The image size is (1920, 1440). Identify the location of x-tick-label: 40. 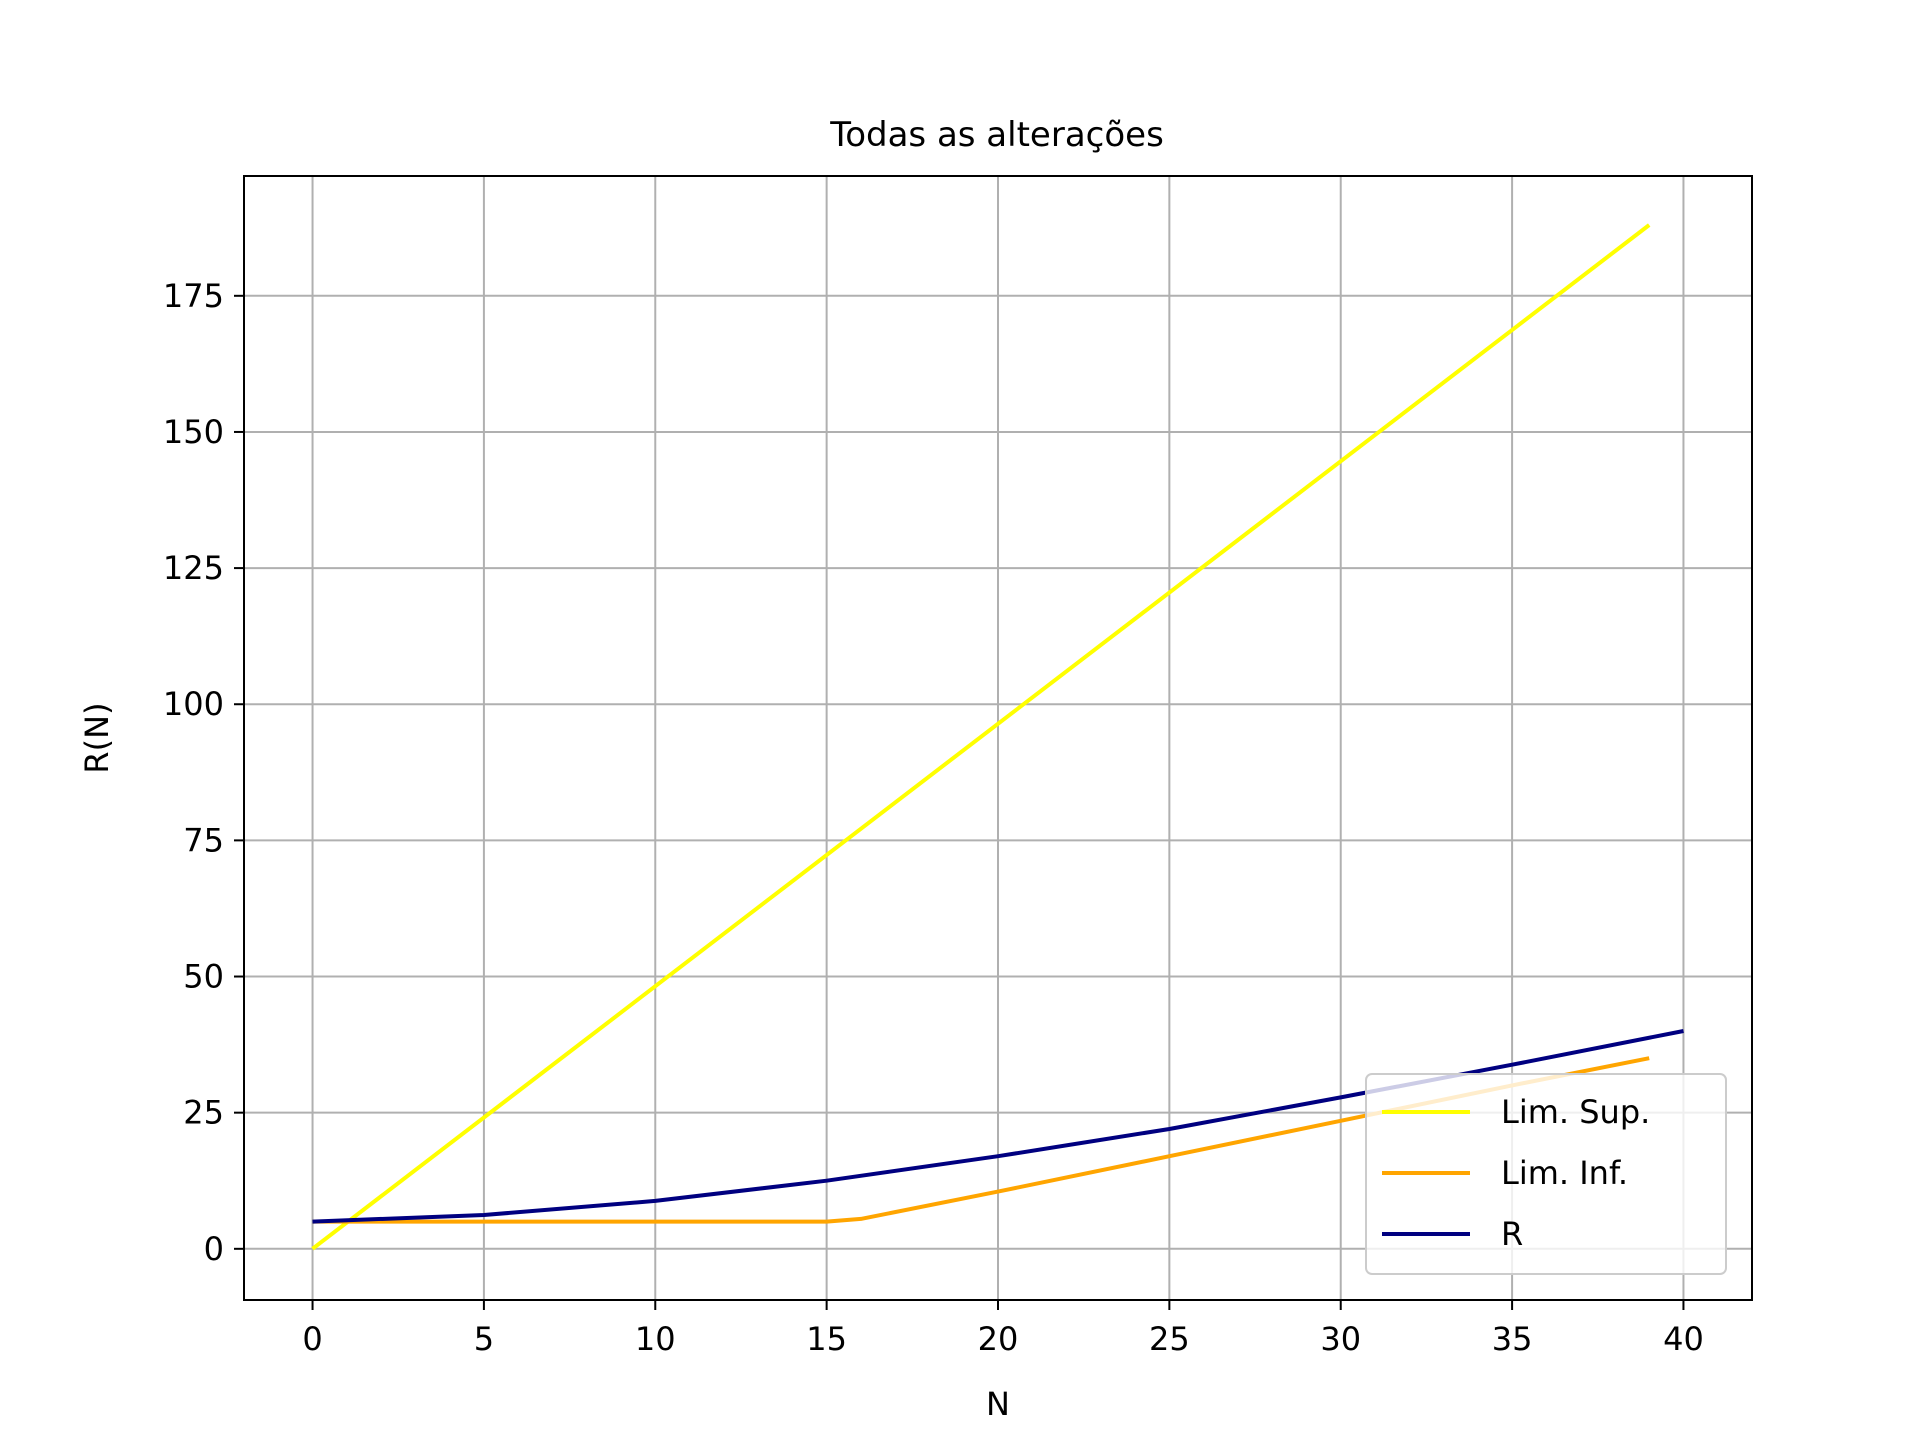
(1683, 1339).